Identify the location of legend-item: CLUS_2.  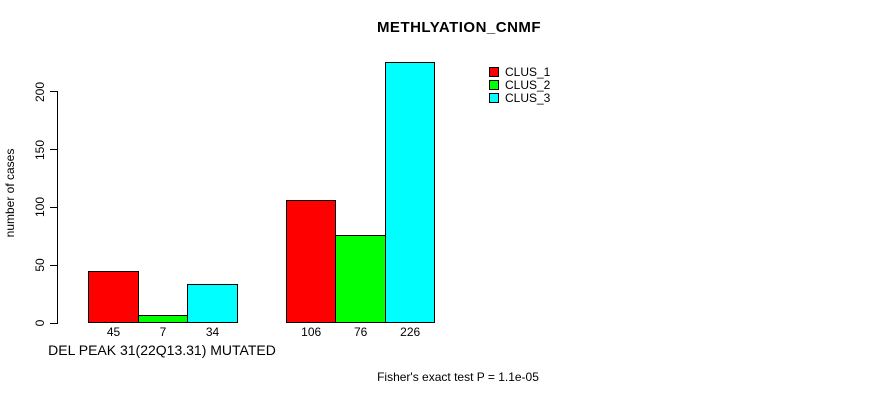
(520, 85).